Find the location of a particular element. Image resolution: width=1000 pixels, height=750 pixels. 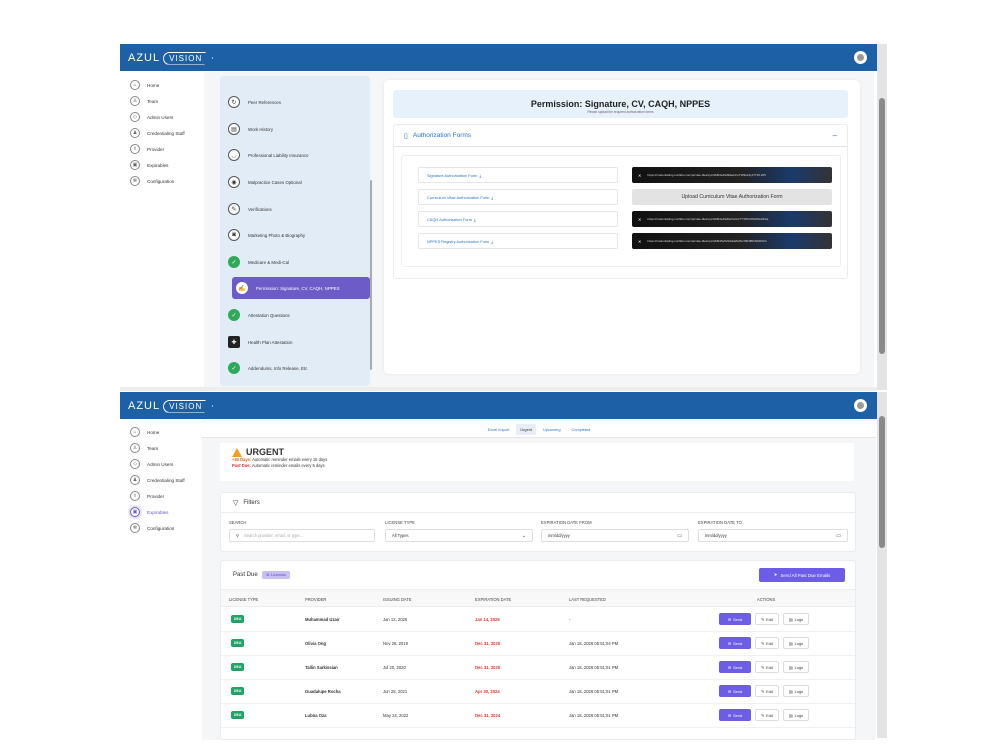

collapse-icon: – is located at coordinates (834, 135).